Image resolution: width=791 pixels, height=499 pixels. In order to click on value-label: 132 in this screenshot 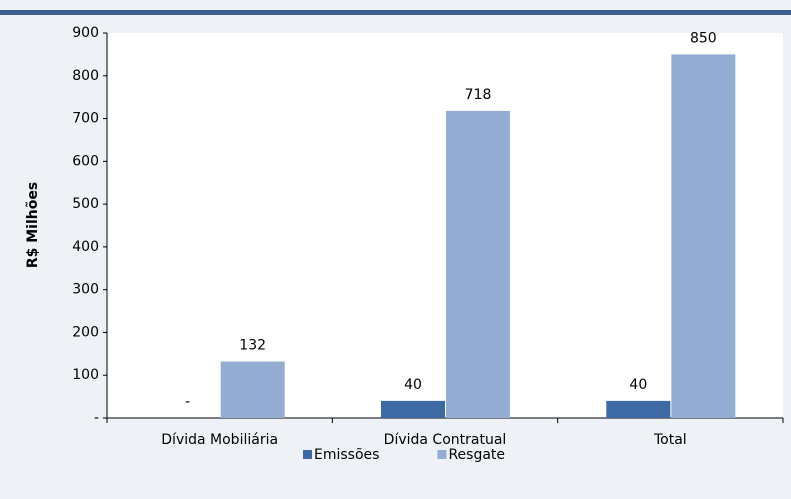, I will do `click(252, 346)`.